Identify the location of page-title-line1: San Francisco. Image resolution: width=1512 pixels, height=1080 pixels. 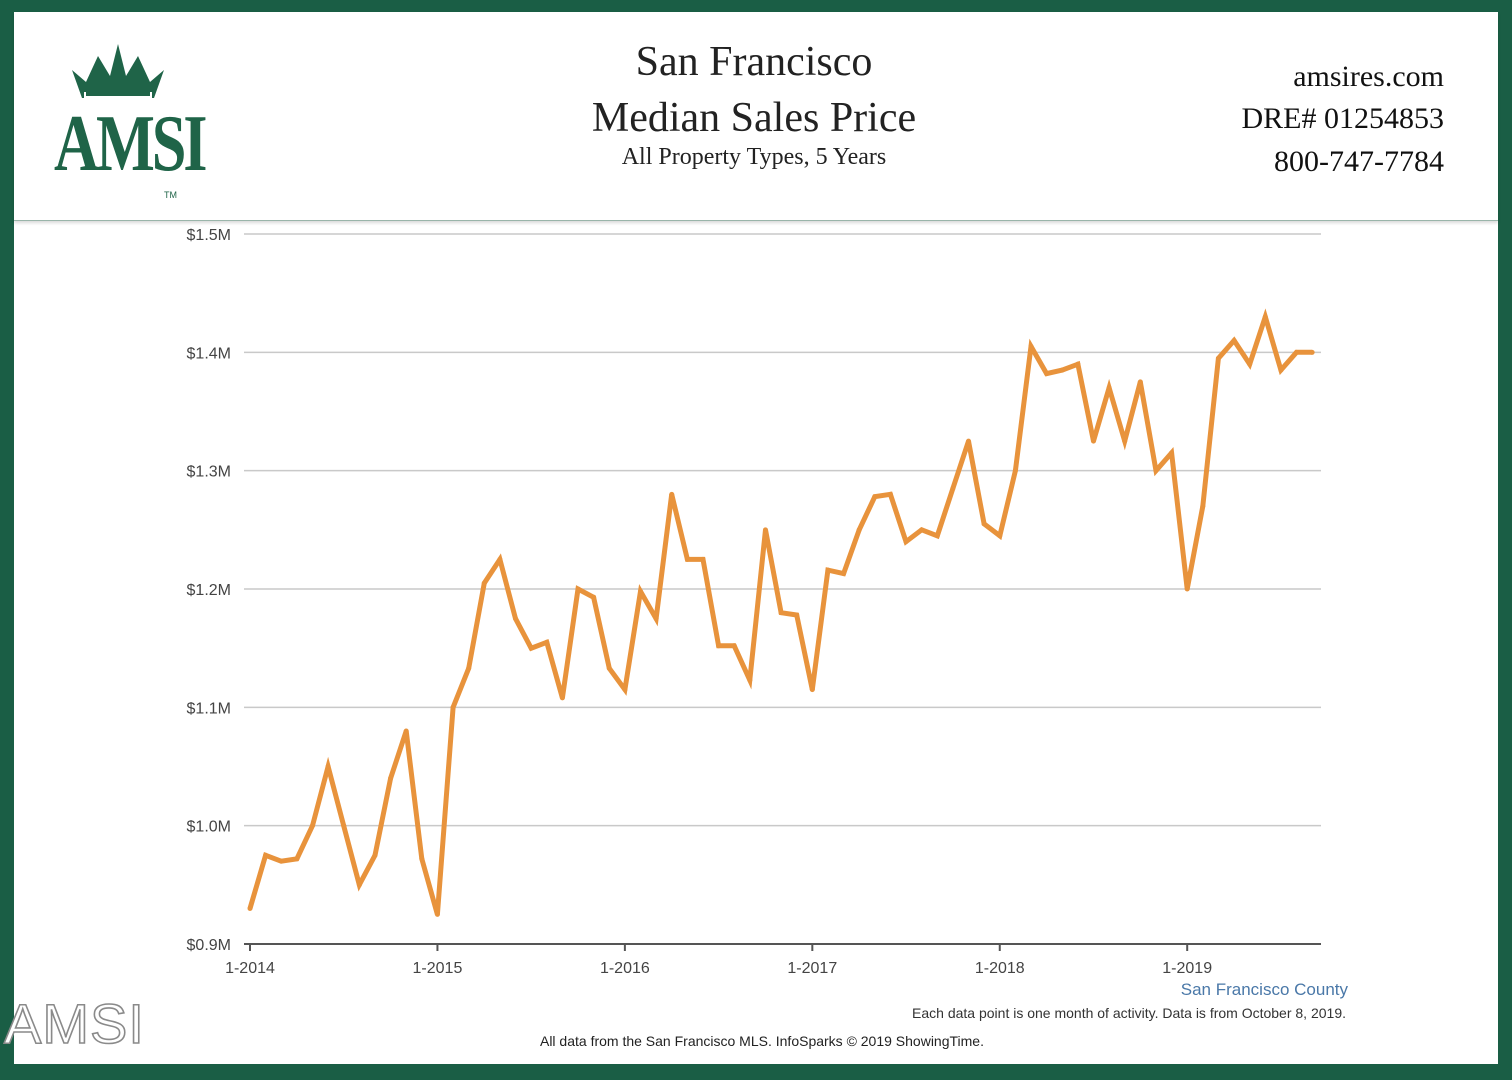
(754, 62).